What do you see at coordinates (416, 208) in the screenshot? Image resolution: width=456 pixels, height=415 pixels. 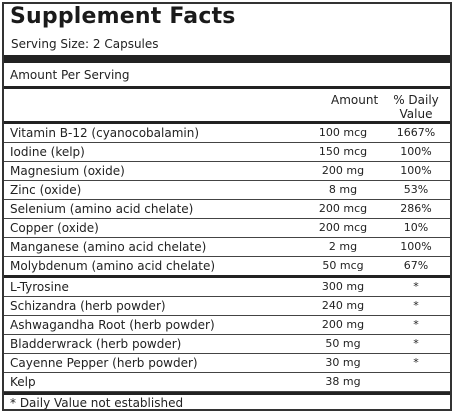 I see `nutrient-daily-value: 286%` at bounding box center [416, 208].